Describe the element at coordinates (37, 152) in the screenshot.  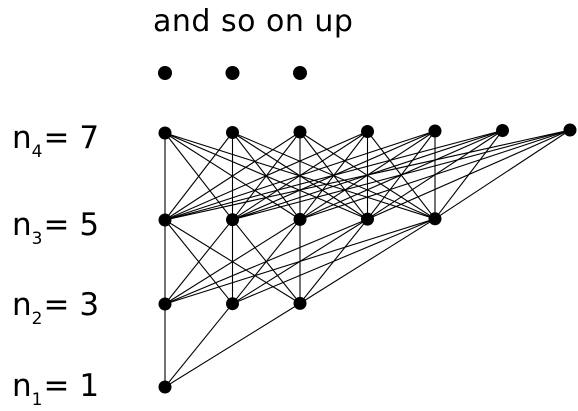
I see `level-subscript: 4` at that location.